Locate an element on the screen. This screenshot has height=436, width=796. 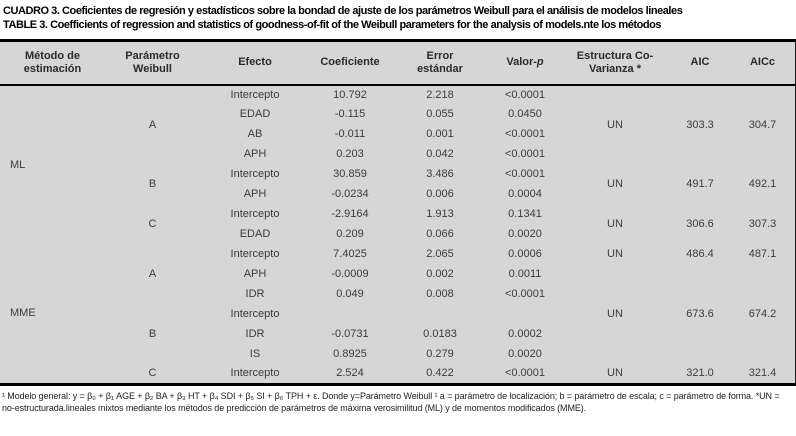
error-cell: 0.0183 is located at coordinates (440, 334).